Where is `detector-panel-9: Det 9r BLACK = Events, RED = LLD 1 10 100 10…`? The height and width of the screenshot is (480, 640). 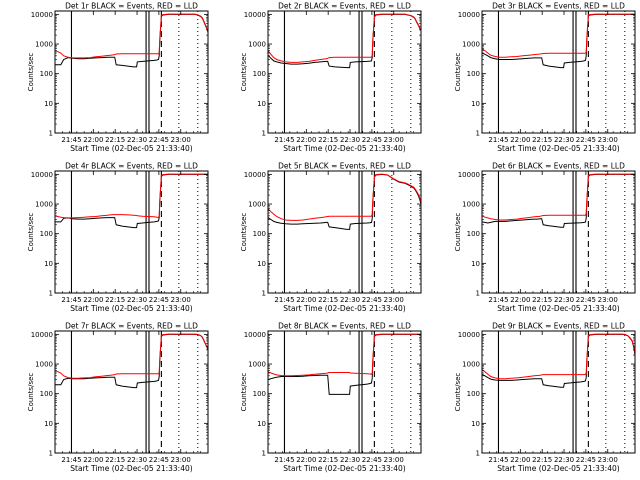
detector-panel-9: Det 9r BLACK = Events, RED = LLD 1 10 100 10… is located at coordinates (545, 397).